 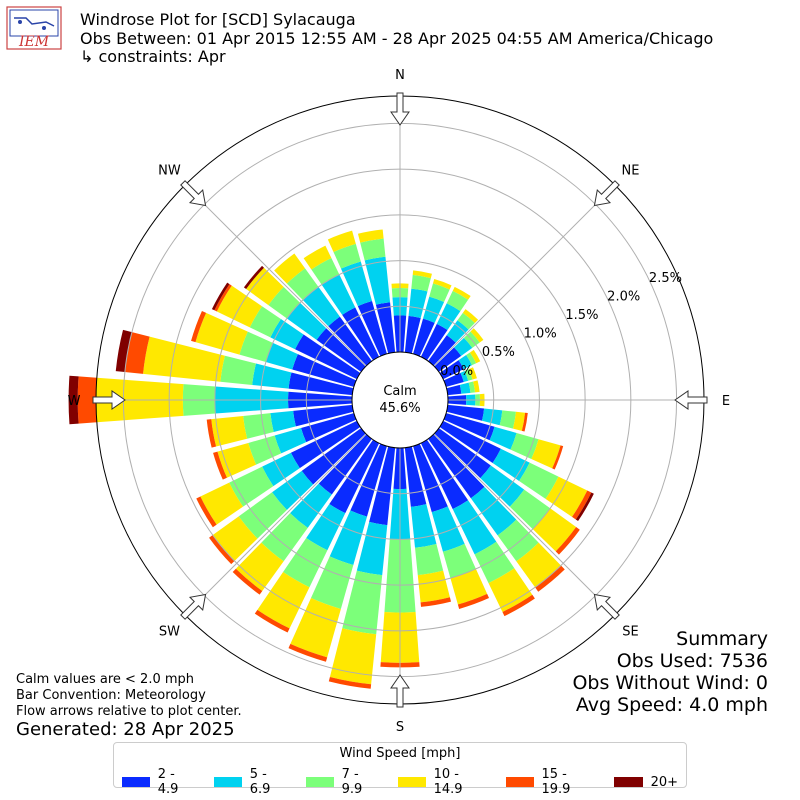 I want to click on grid-spoke, so click(x=275, y=275).